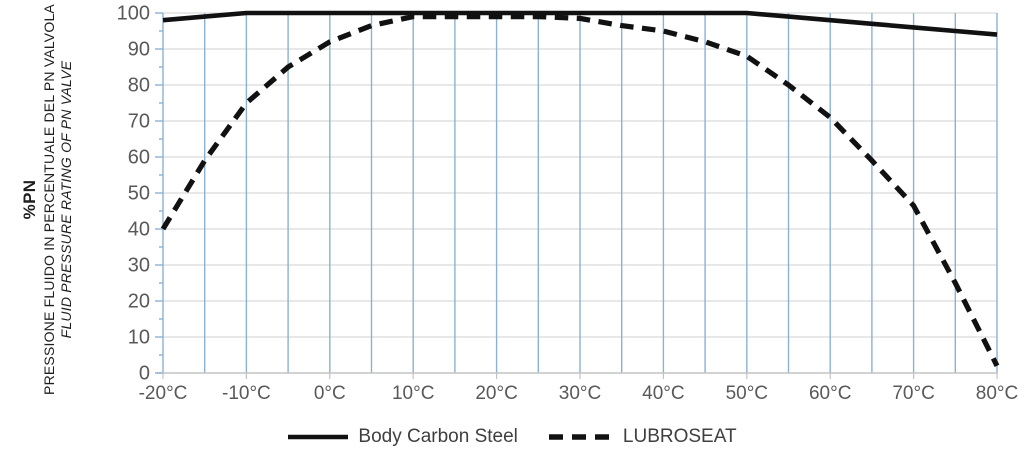  I want to click on legend-item-lubroseat: LUBROSEAT, so click(642, 437).